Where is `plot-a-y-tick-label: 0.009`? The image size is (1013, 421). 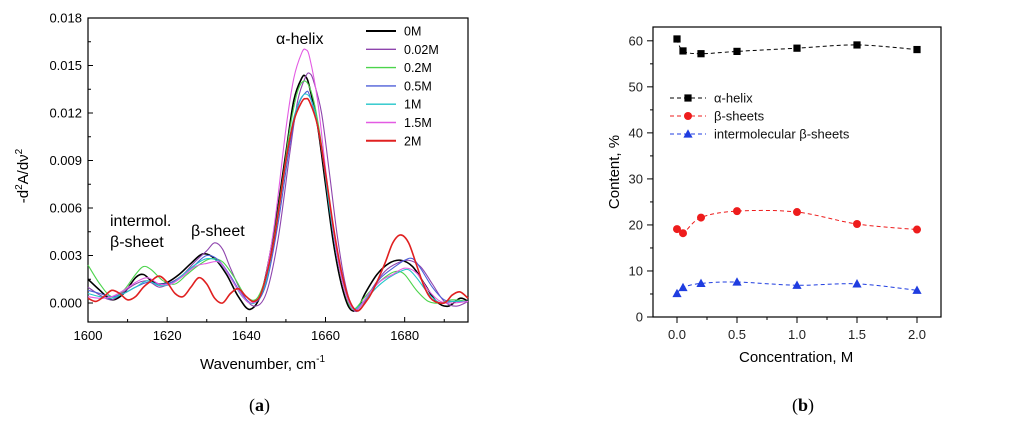 plot-a-y-tick-label: 0.009 is located at coordinates (65, 160).